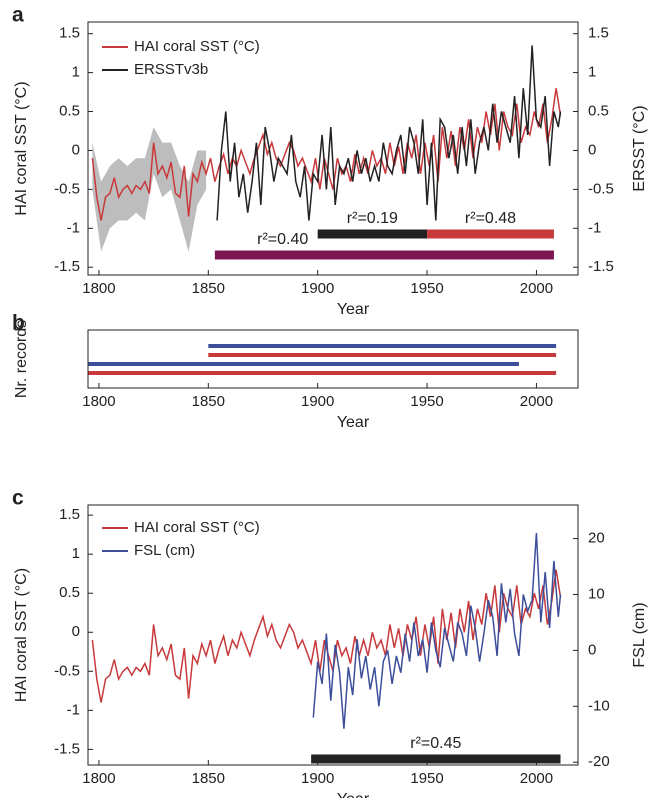 This screenshot has width=656, height=798. I want to click on period-label: r²=0.45, so click(435, 743).